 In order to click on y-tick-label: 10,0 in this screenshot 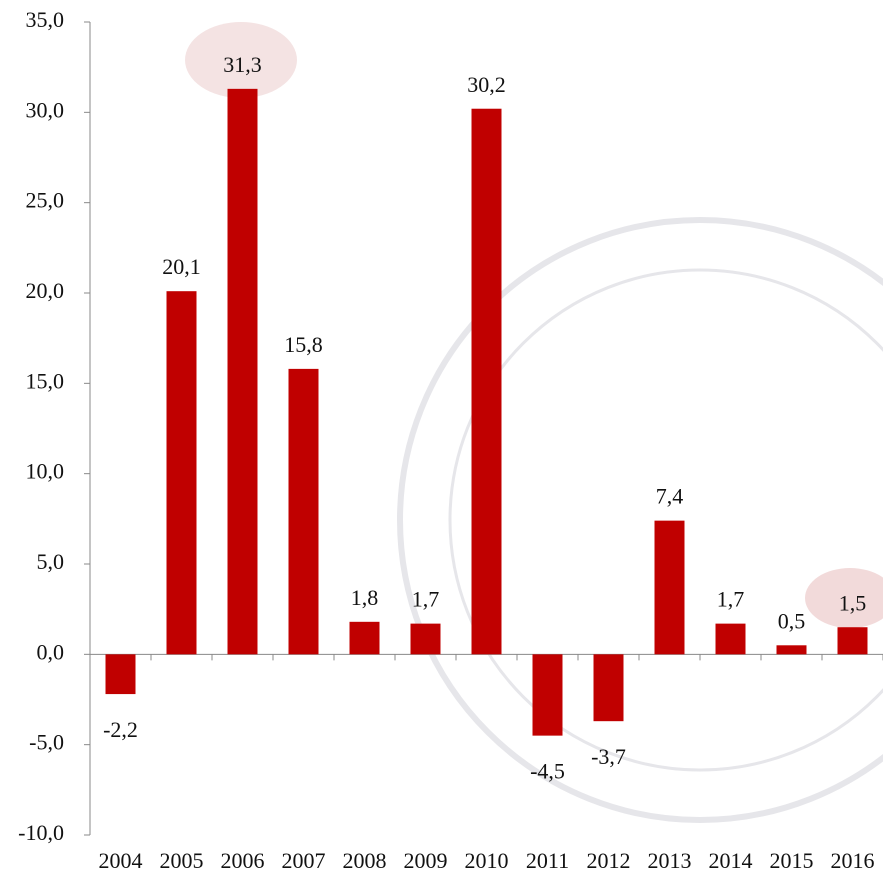, I will do `click(45, 471)`.